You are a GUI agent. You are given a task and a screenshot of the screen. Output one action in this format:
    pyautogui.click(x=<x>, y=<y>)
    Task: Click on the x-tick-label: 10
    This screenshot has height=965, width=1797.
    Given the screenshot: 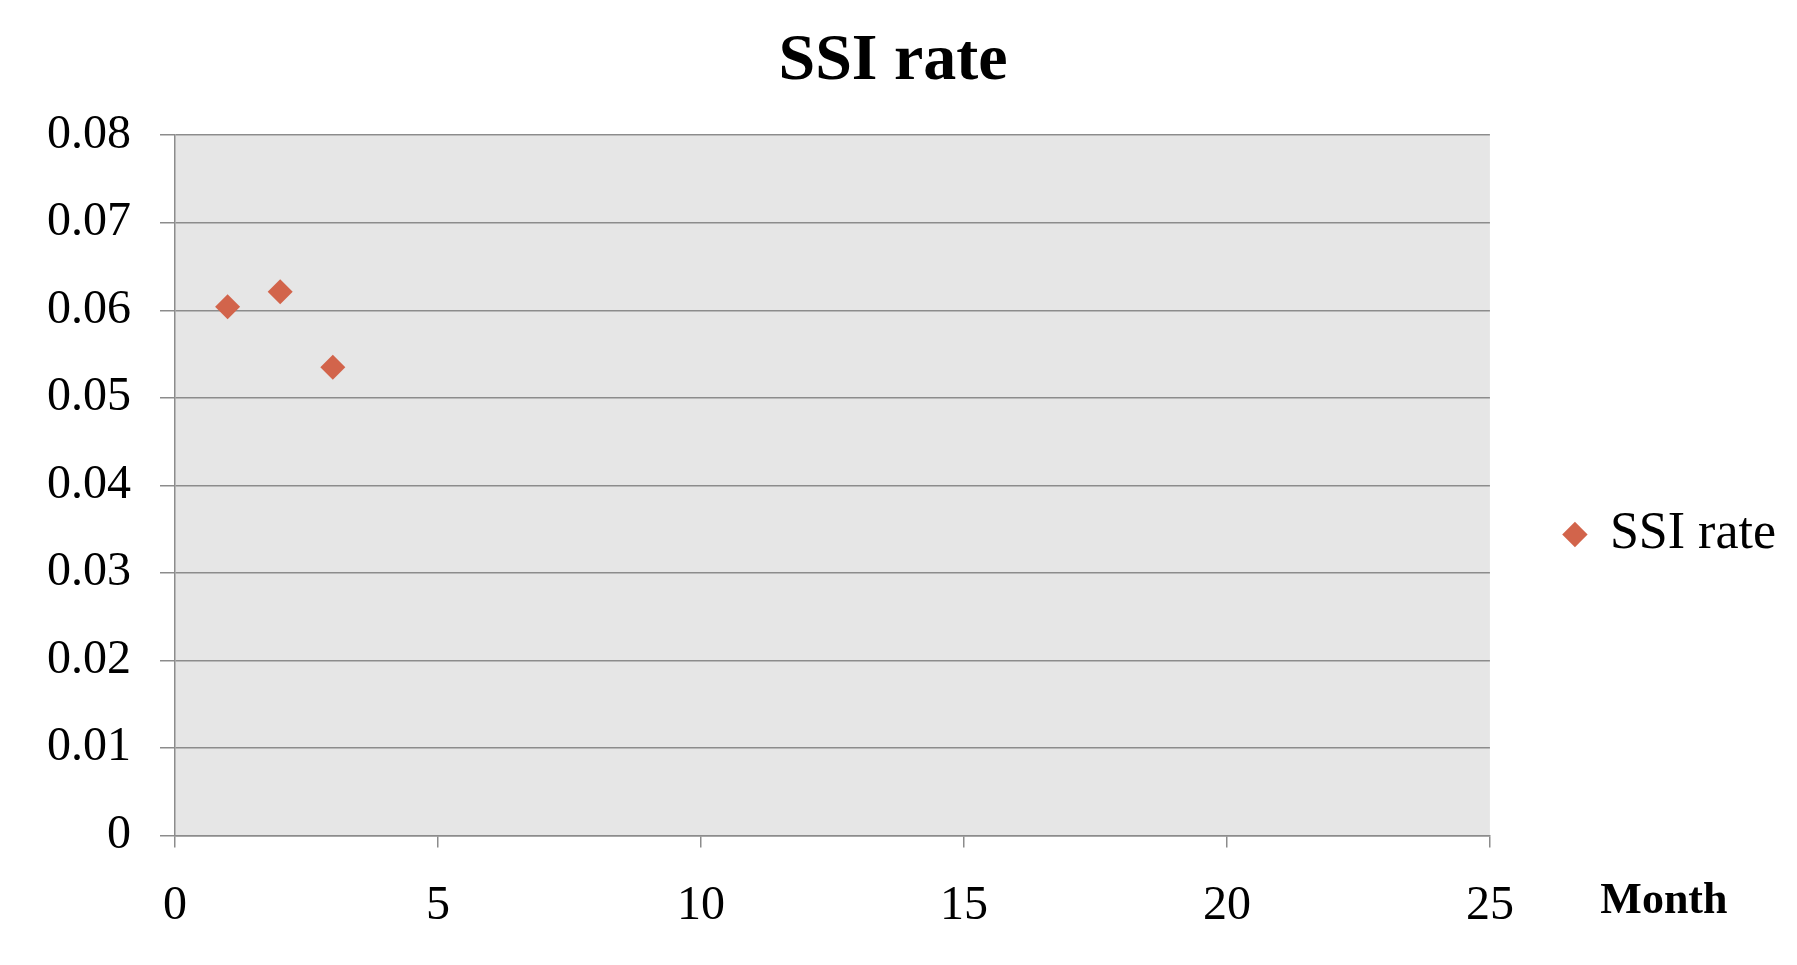 What is the action you would take?
    pyautogui.click(x=700, y=902)
    